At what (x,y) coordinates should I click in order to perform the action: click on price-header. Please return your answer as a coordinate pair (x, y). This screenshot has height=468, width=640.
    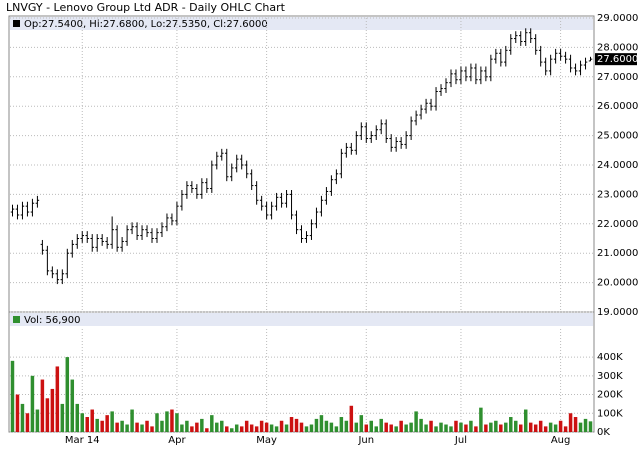
    Looking at the image, I should click on (301, 23).